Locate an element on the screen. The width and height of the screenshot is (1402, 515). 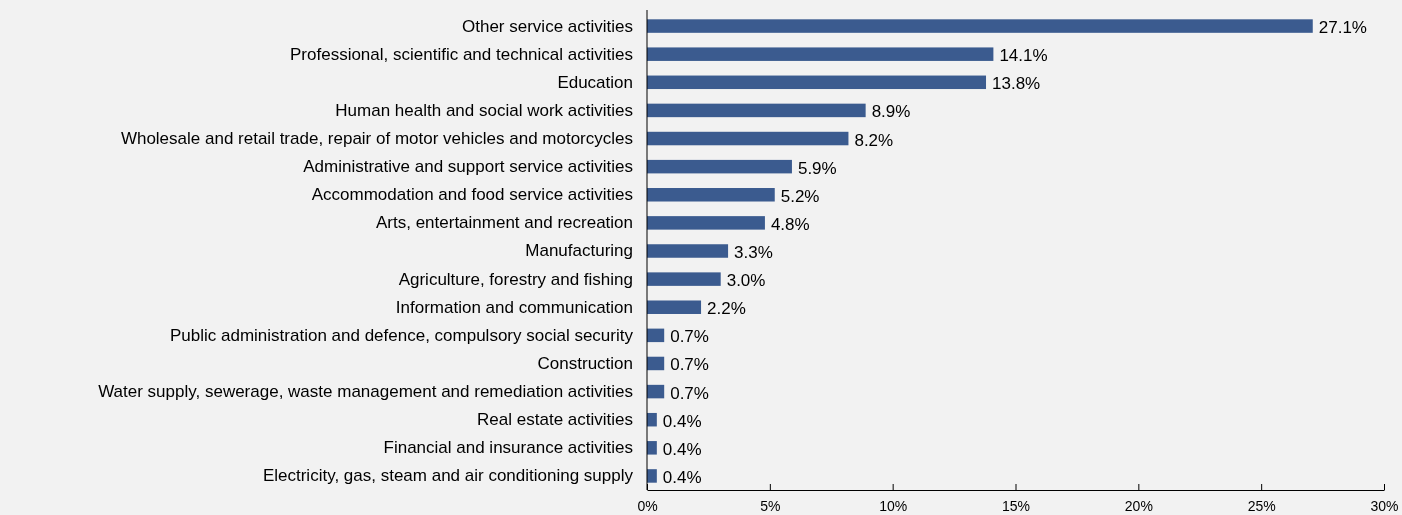
x-tick-label: 20% is located at coordinates (1138, 506).